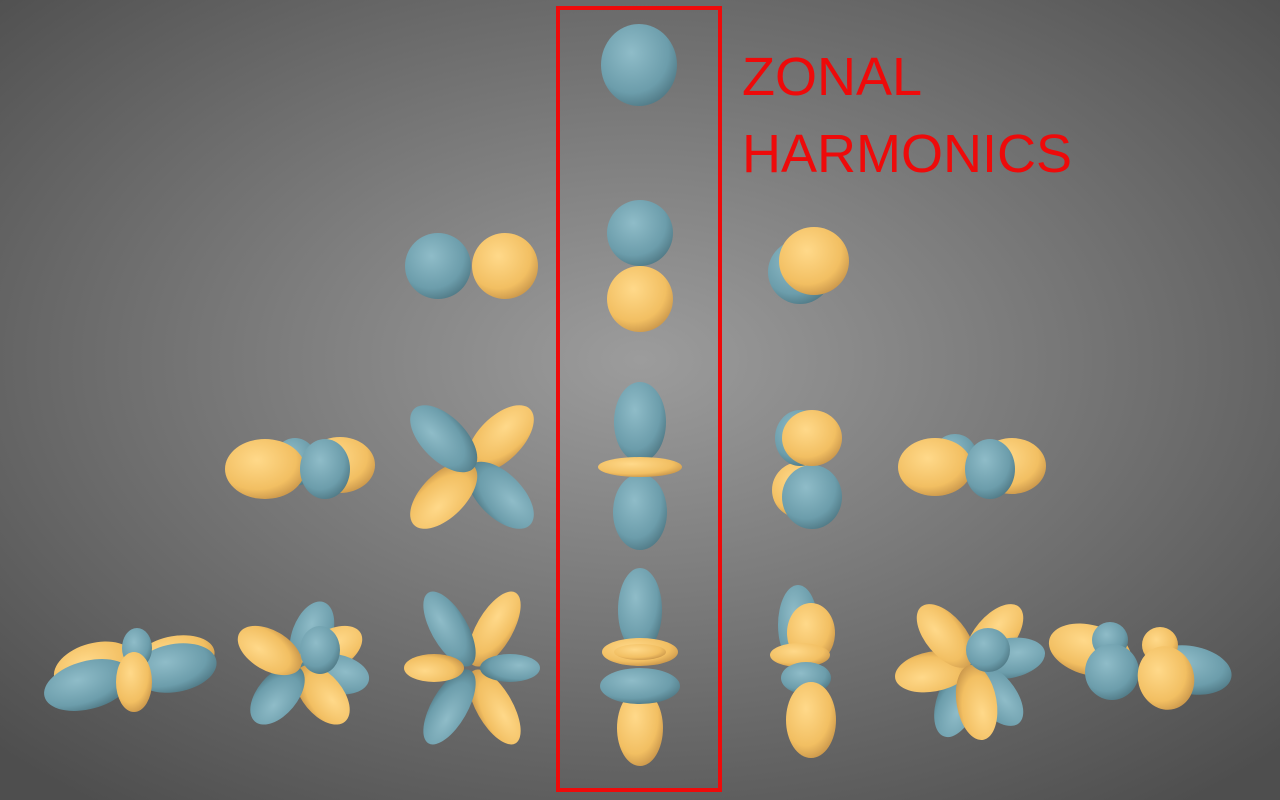  I want to click on zonal-highlight-box, so click(639, 399).